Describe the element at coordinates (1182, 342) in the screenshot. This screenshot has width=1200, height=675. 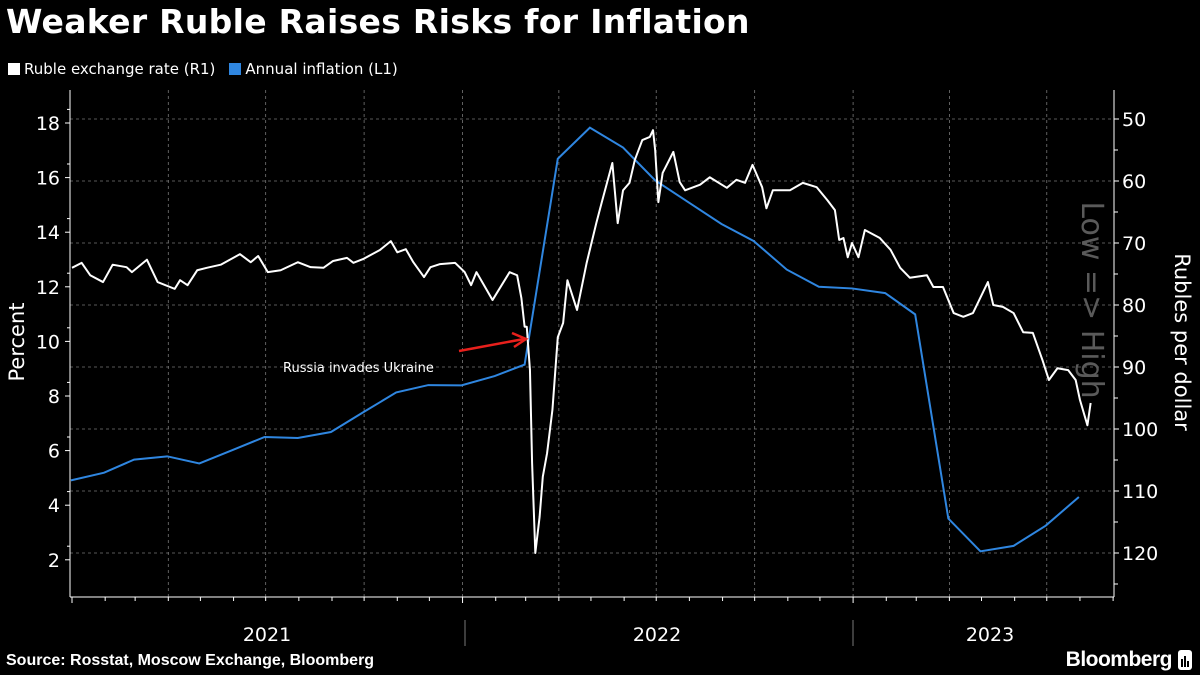
I see `right-axis-label: Rubles per dollar` at that location.